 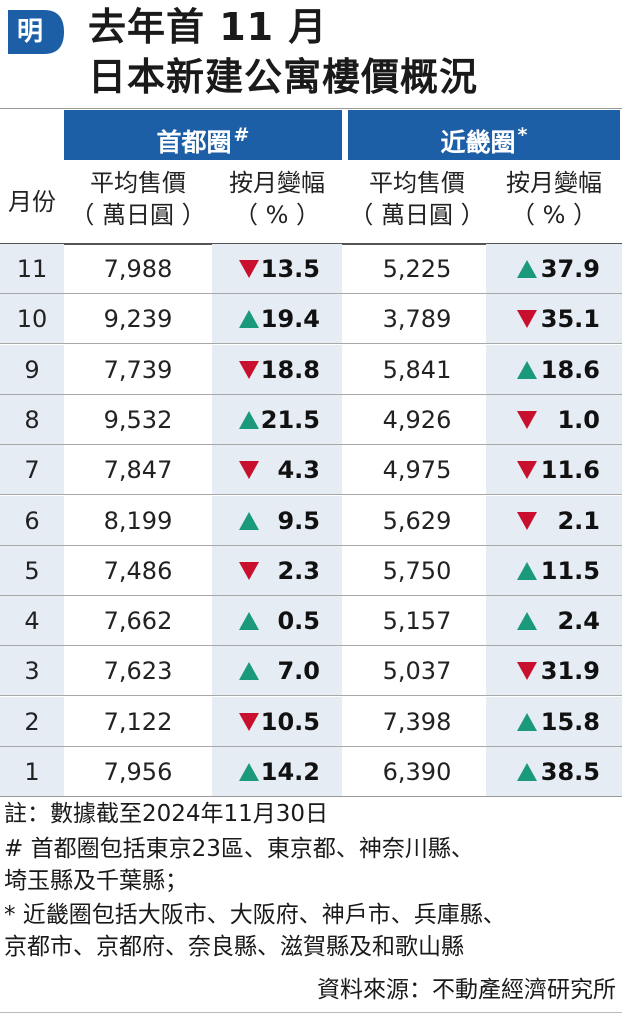 What do you see at coordinates (32, 470) in the screenshot?
I see `month-cell: 7` at bounding box center [32, 470].